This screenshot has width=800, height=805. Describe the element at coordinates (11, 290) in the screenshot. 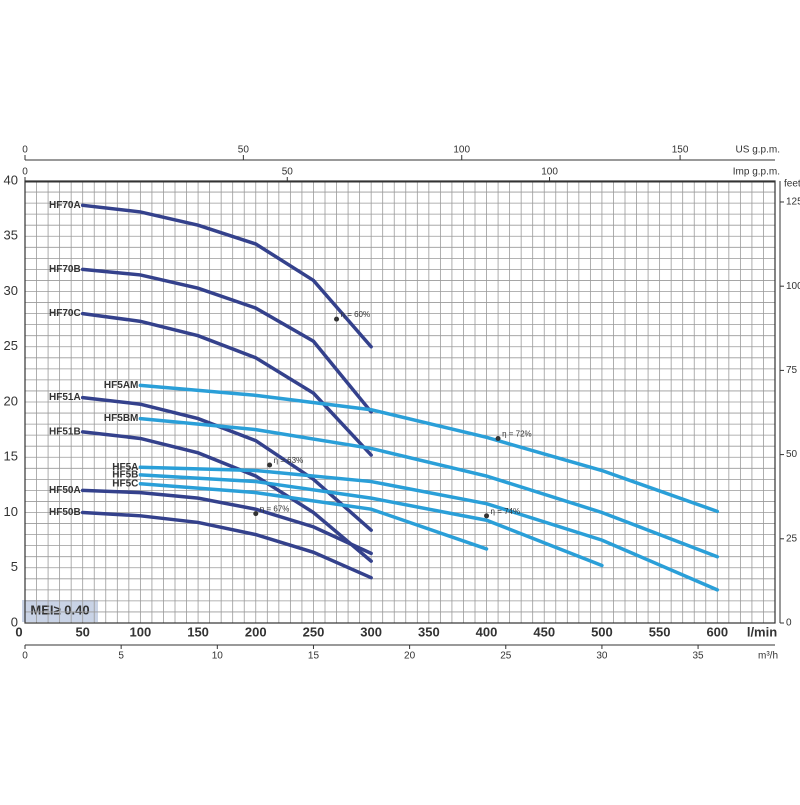

I see `y-tick-label: 30` at that location.